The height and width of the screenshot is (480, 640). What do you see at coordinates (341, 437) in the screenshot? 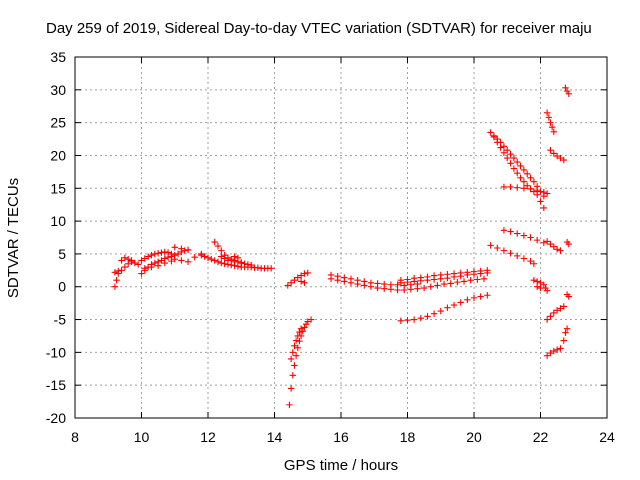
I see `x-tick-label: 16` at bounding box center [341, 437].